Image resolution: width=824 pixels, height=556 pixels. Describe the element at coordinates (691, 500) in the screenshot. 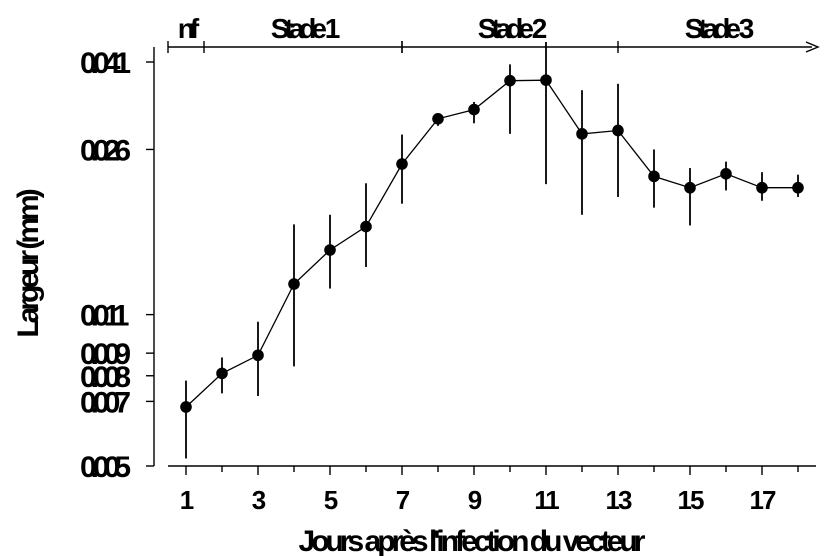

I see `x-tick-label: 15` at that location.